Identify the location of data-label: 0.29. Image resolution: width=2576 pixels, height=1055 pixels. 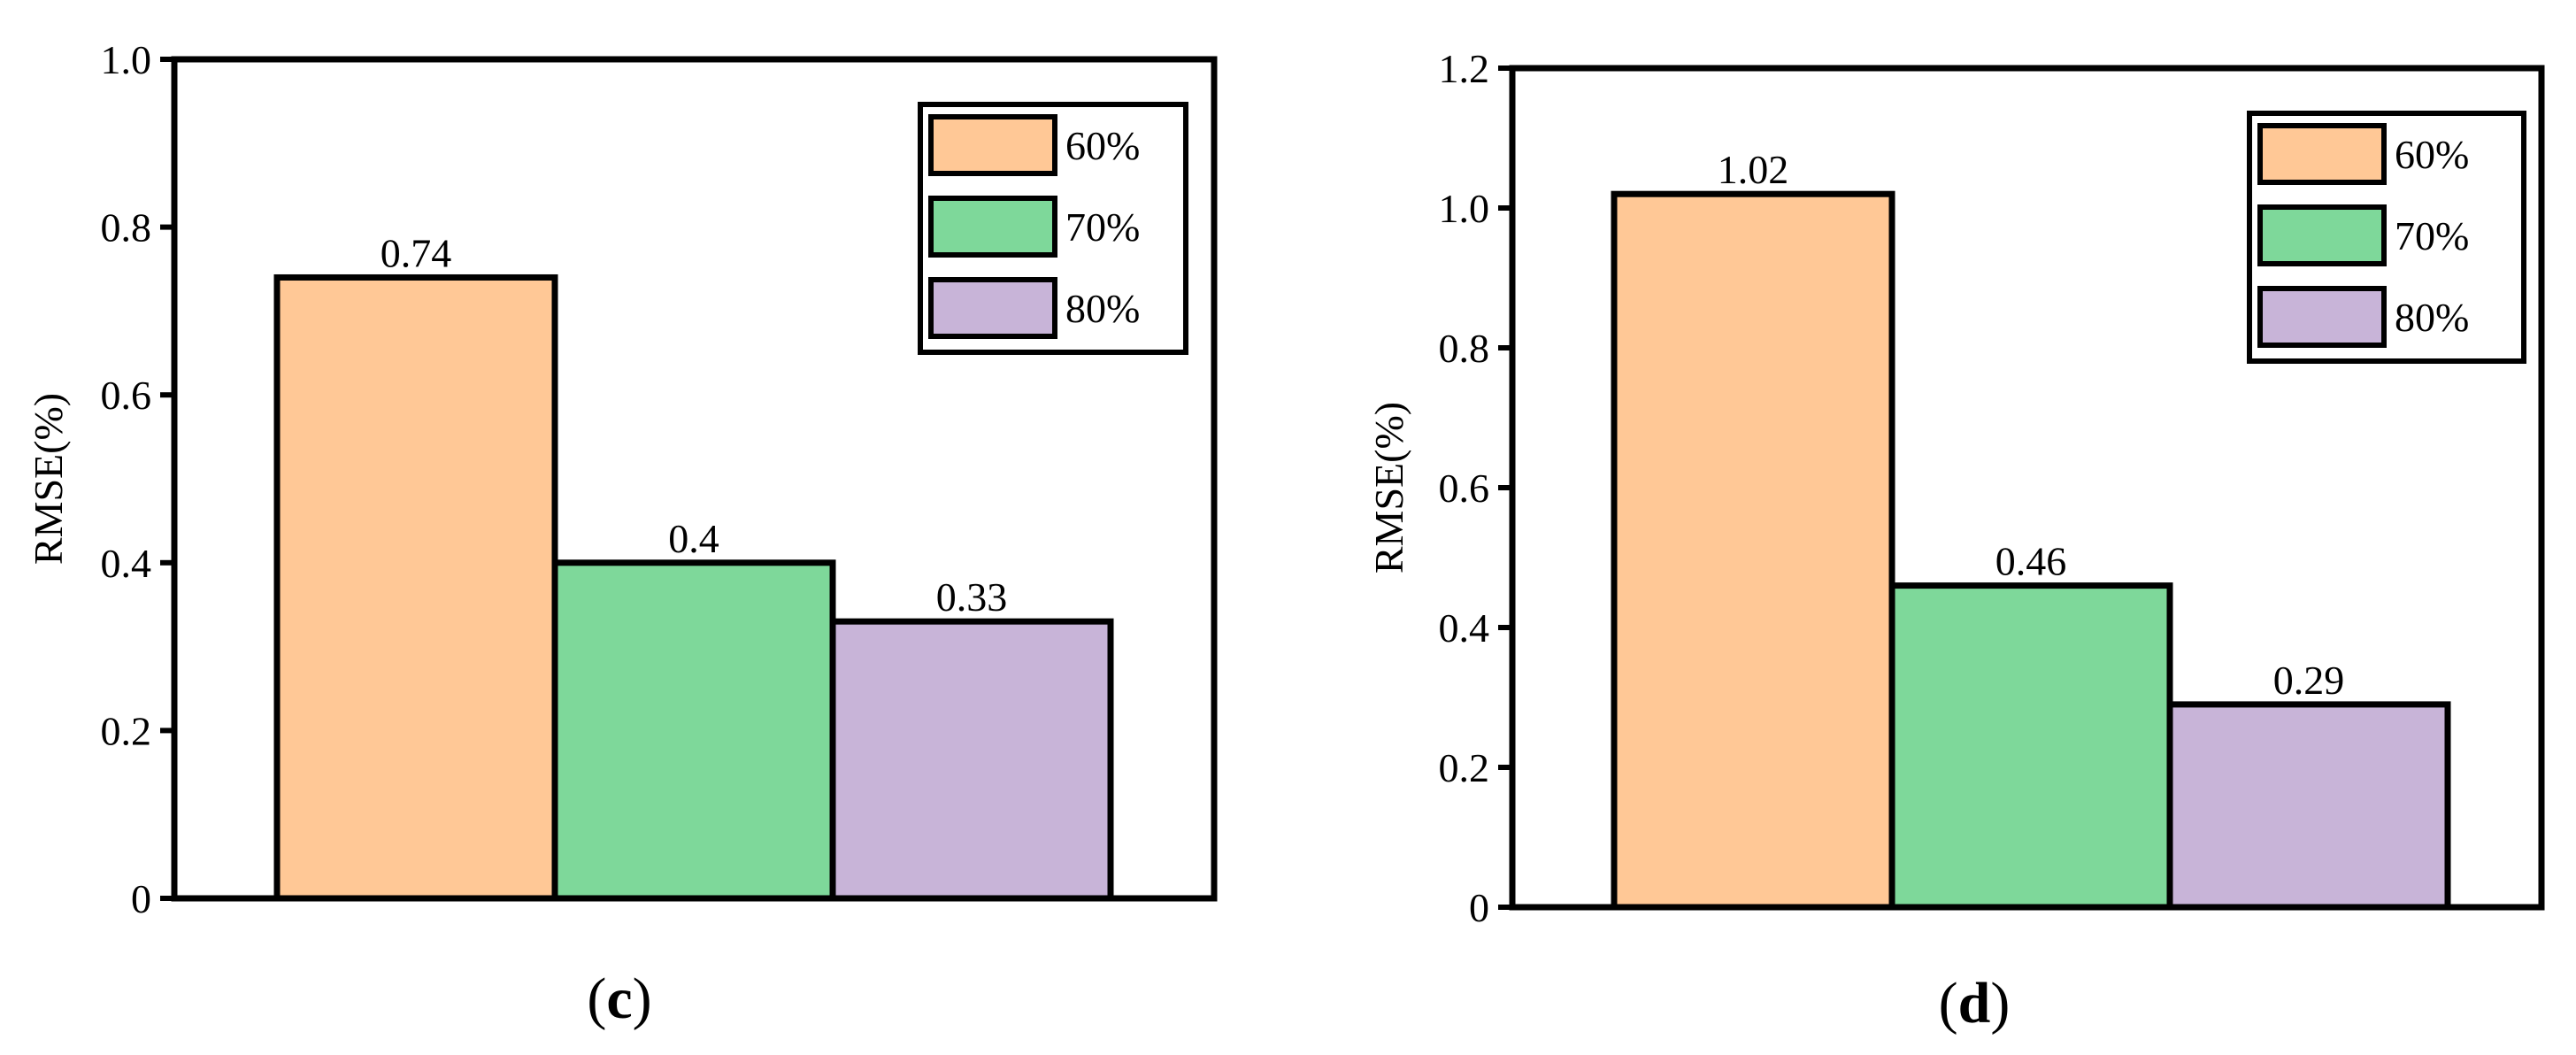
(2309, 680).